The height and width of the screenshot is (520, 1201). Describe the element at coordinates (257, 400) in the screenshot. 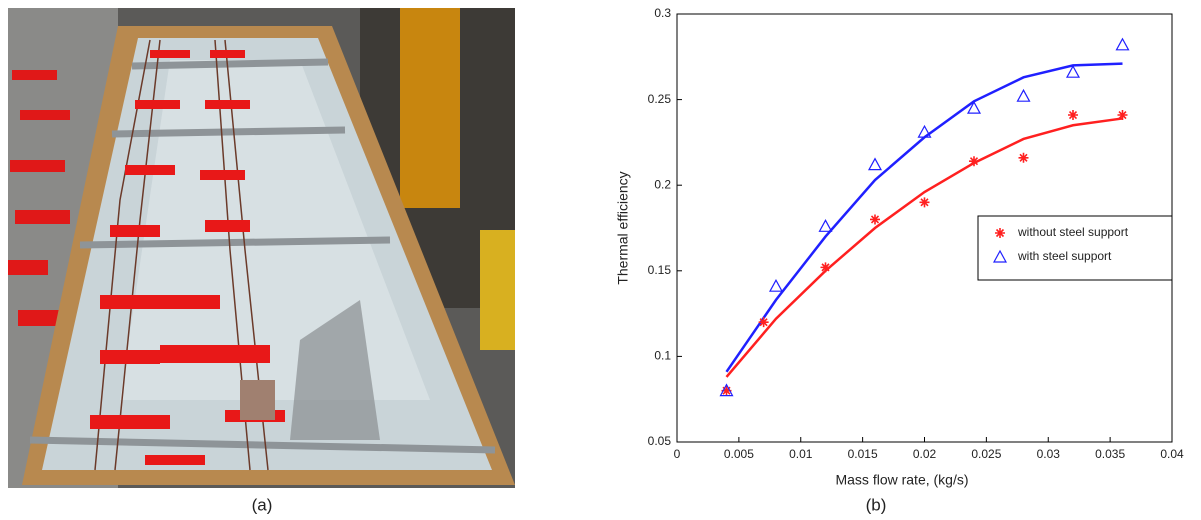

I see `sensor-plate` at that location.